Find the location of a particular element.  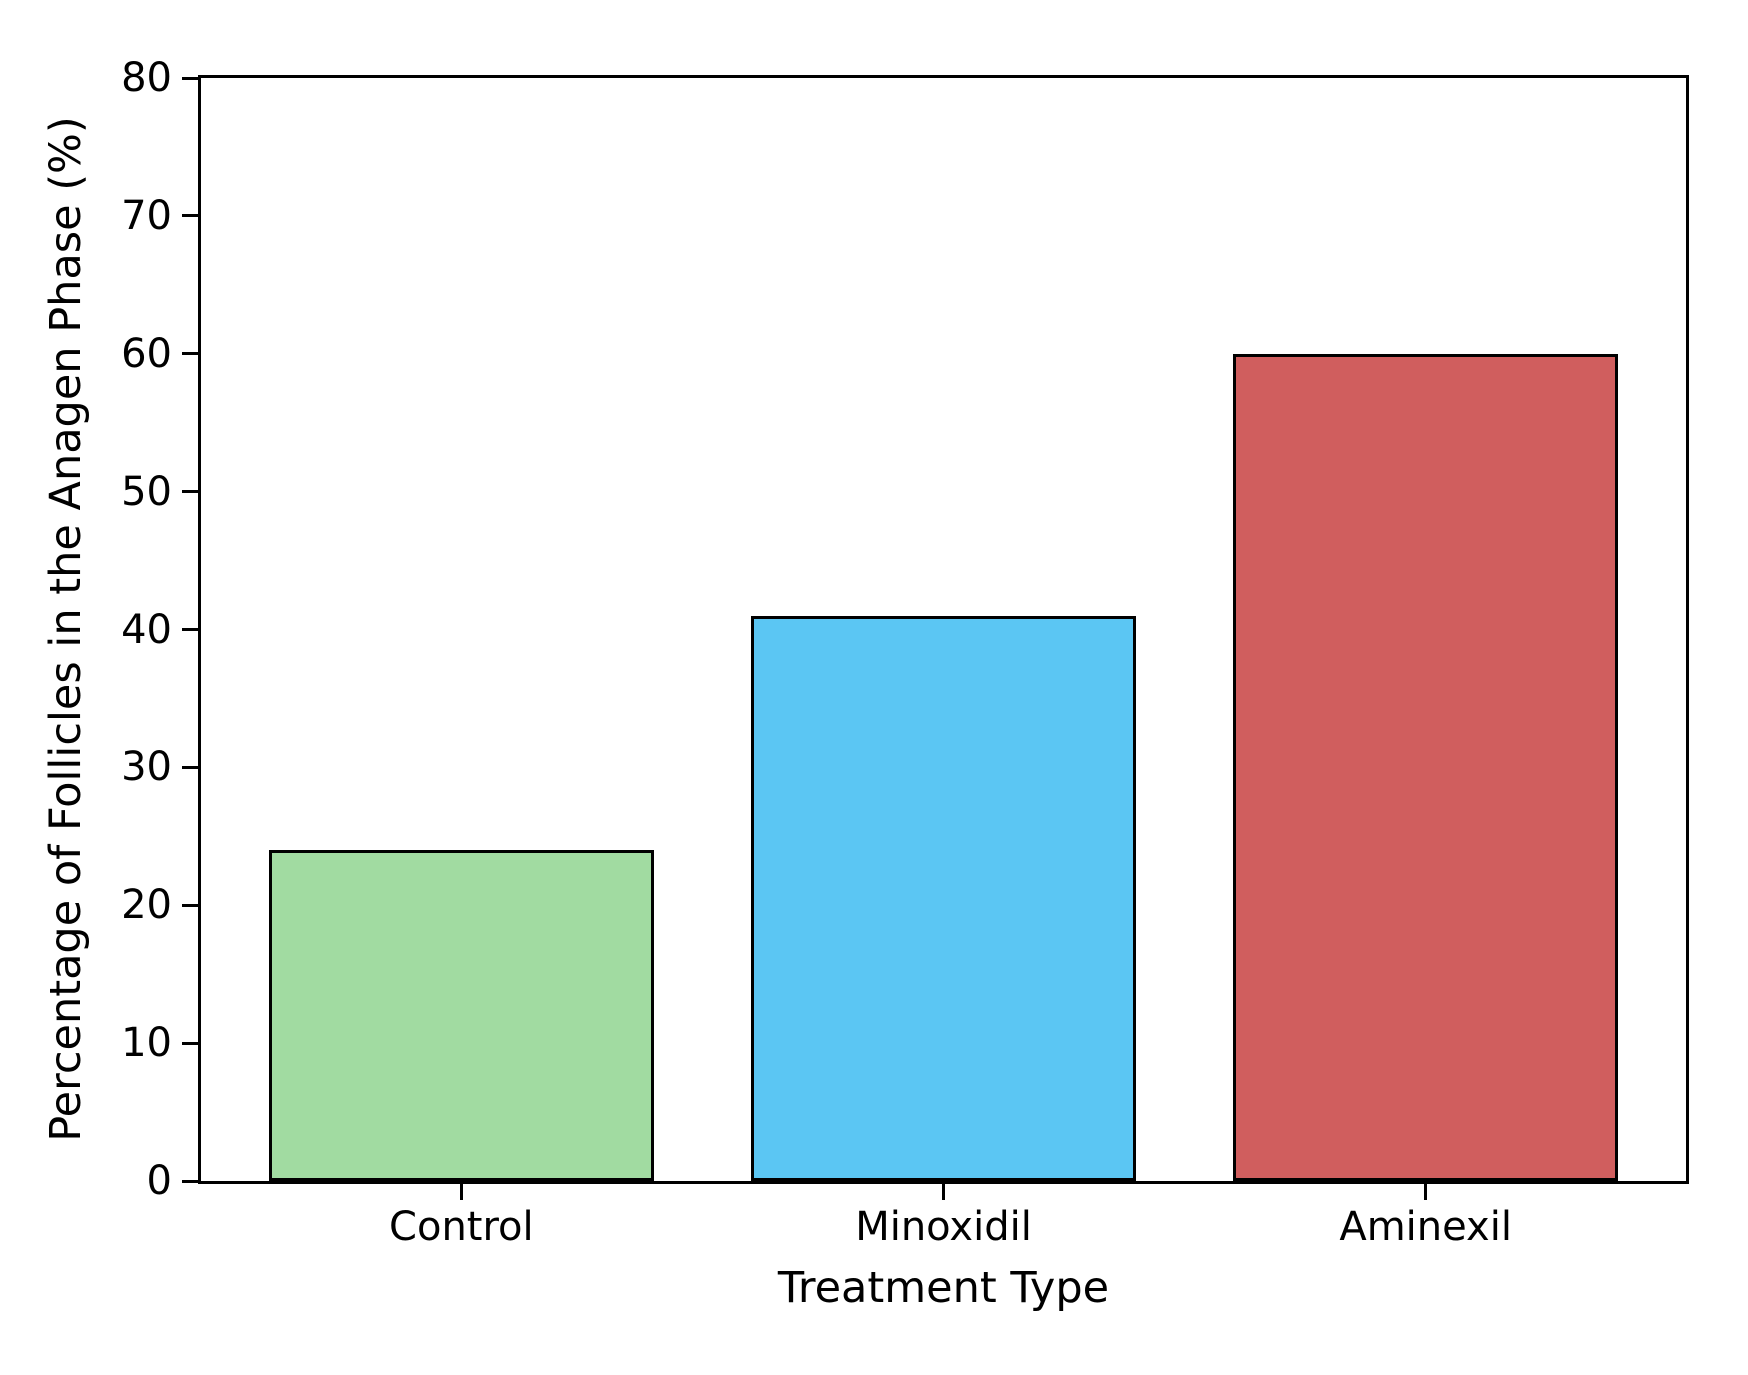

y-tick-label: 40 is located at coordinates (146, 629).